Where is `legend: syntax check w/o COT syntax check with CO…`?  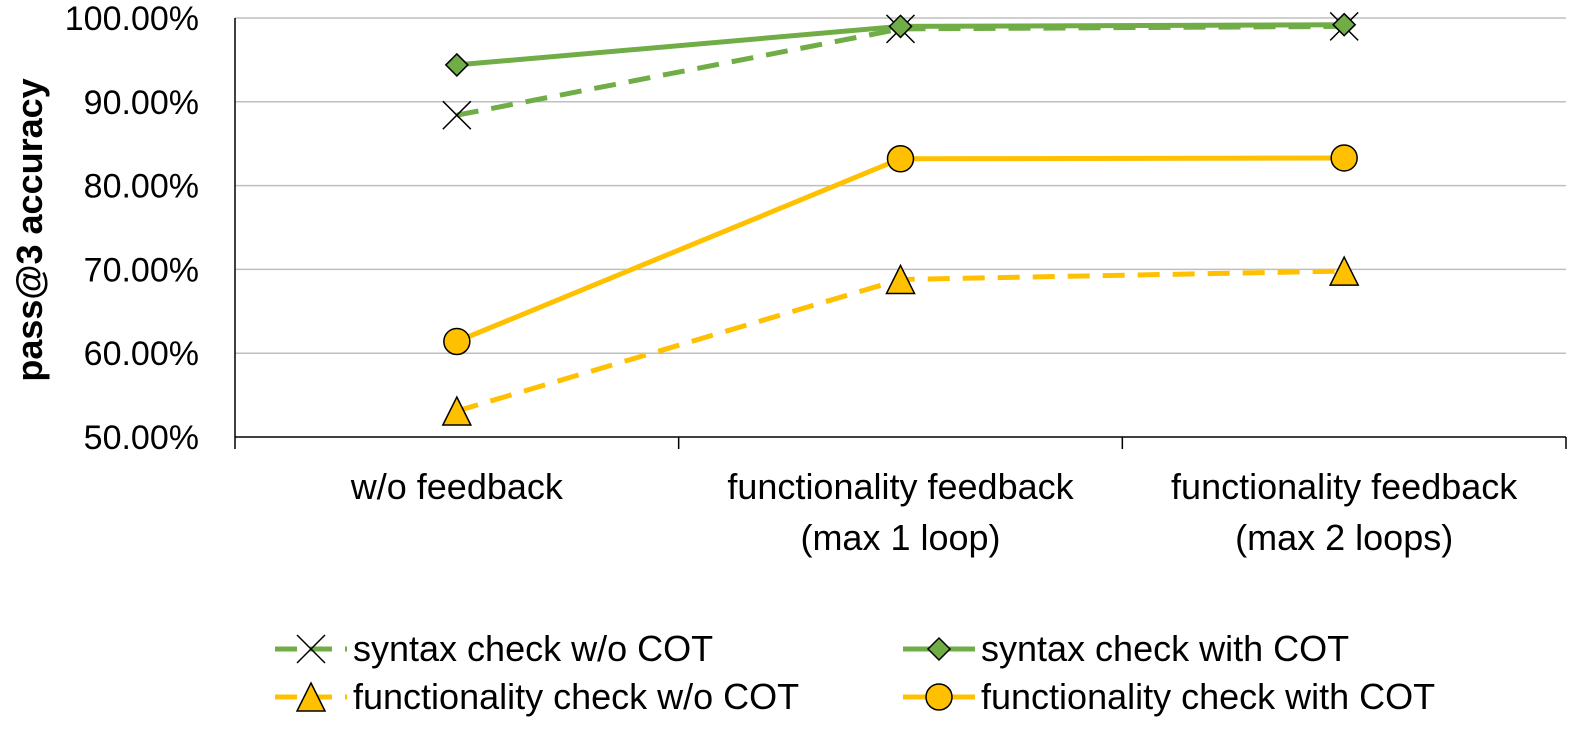 legend: syntax check w/o COT syntax check with CO… is located at coordinates (855, 672).